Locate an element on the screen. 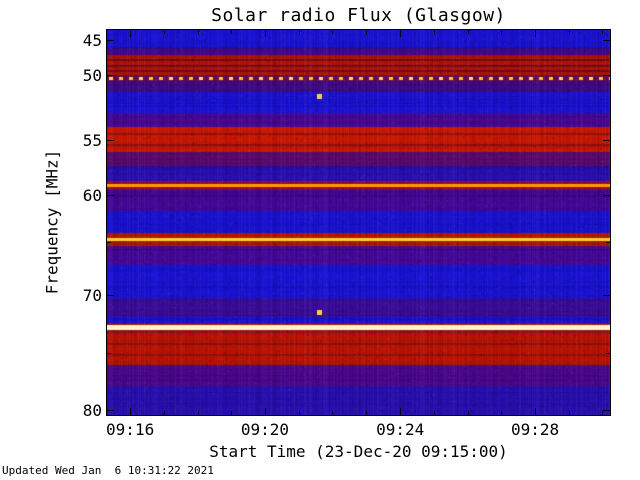 This screenshot has width=640, height=480. y-axis-label: Frequency [MHz] is located at coordinates (52, 222).